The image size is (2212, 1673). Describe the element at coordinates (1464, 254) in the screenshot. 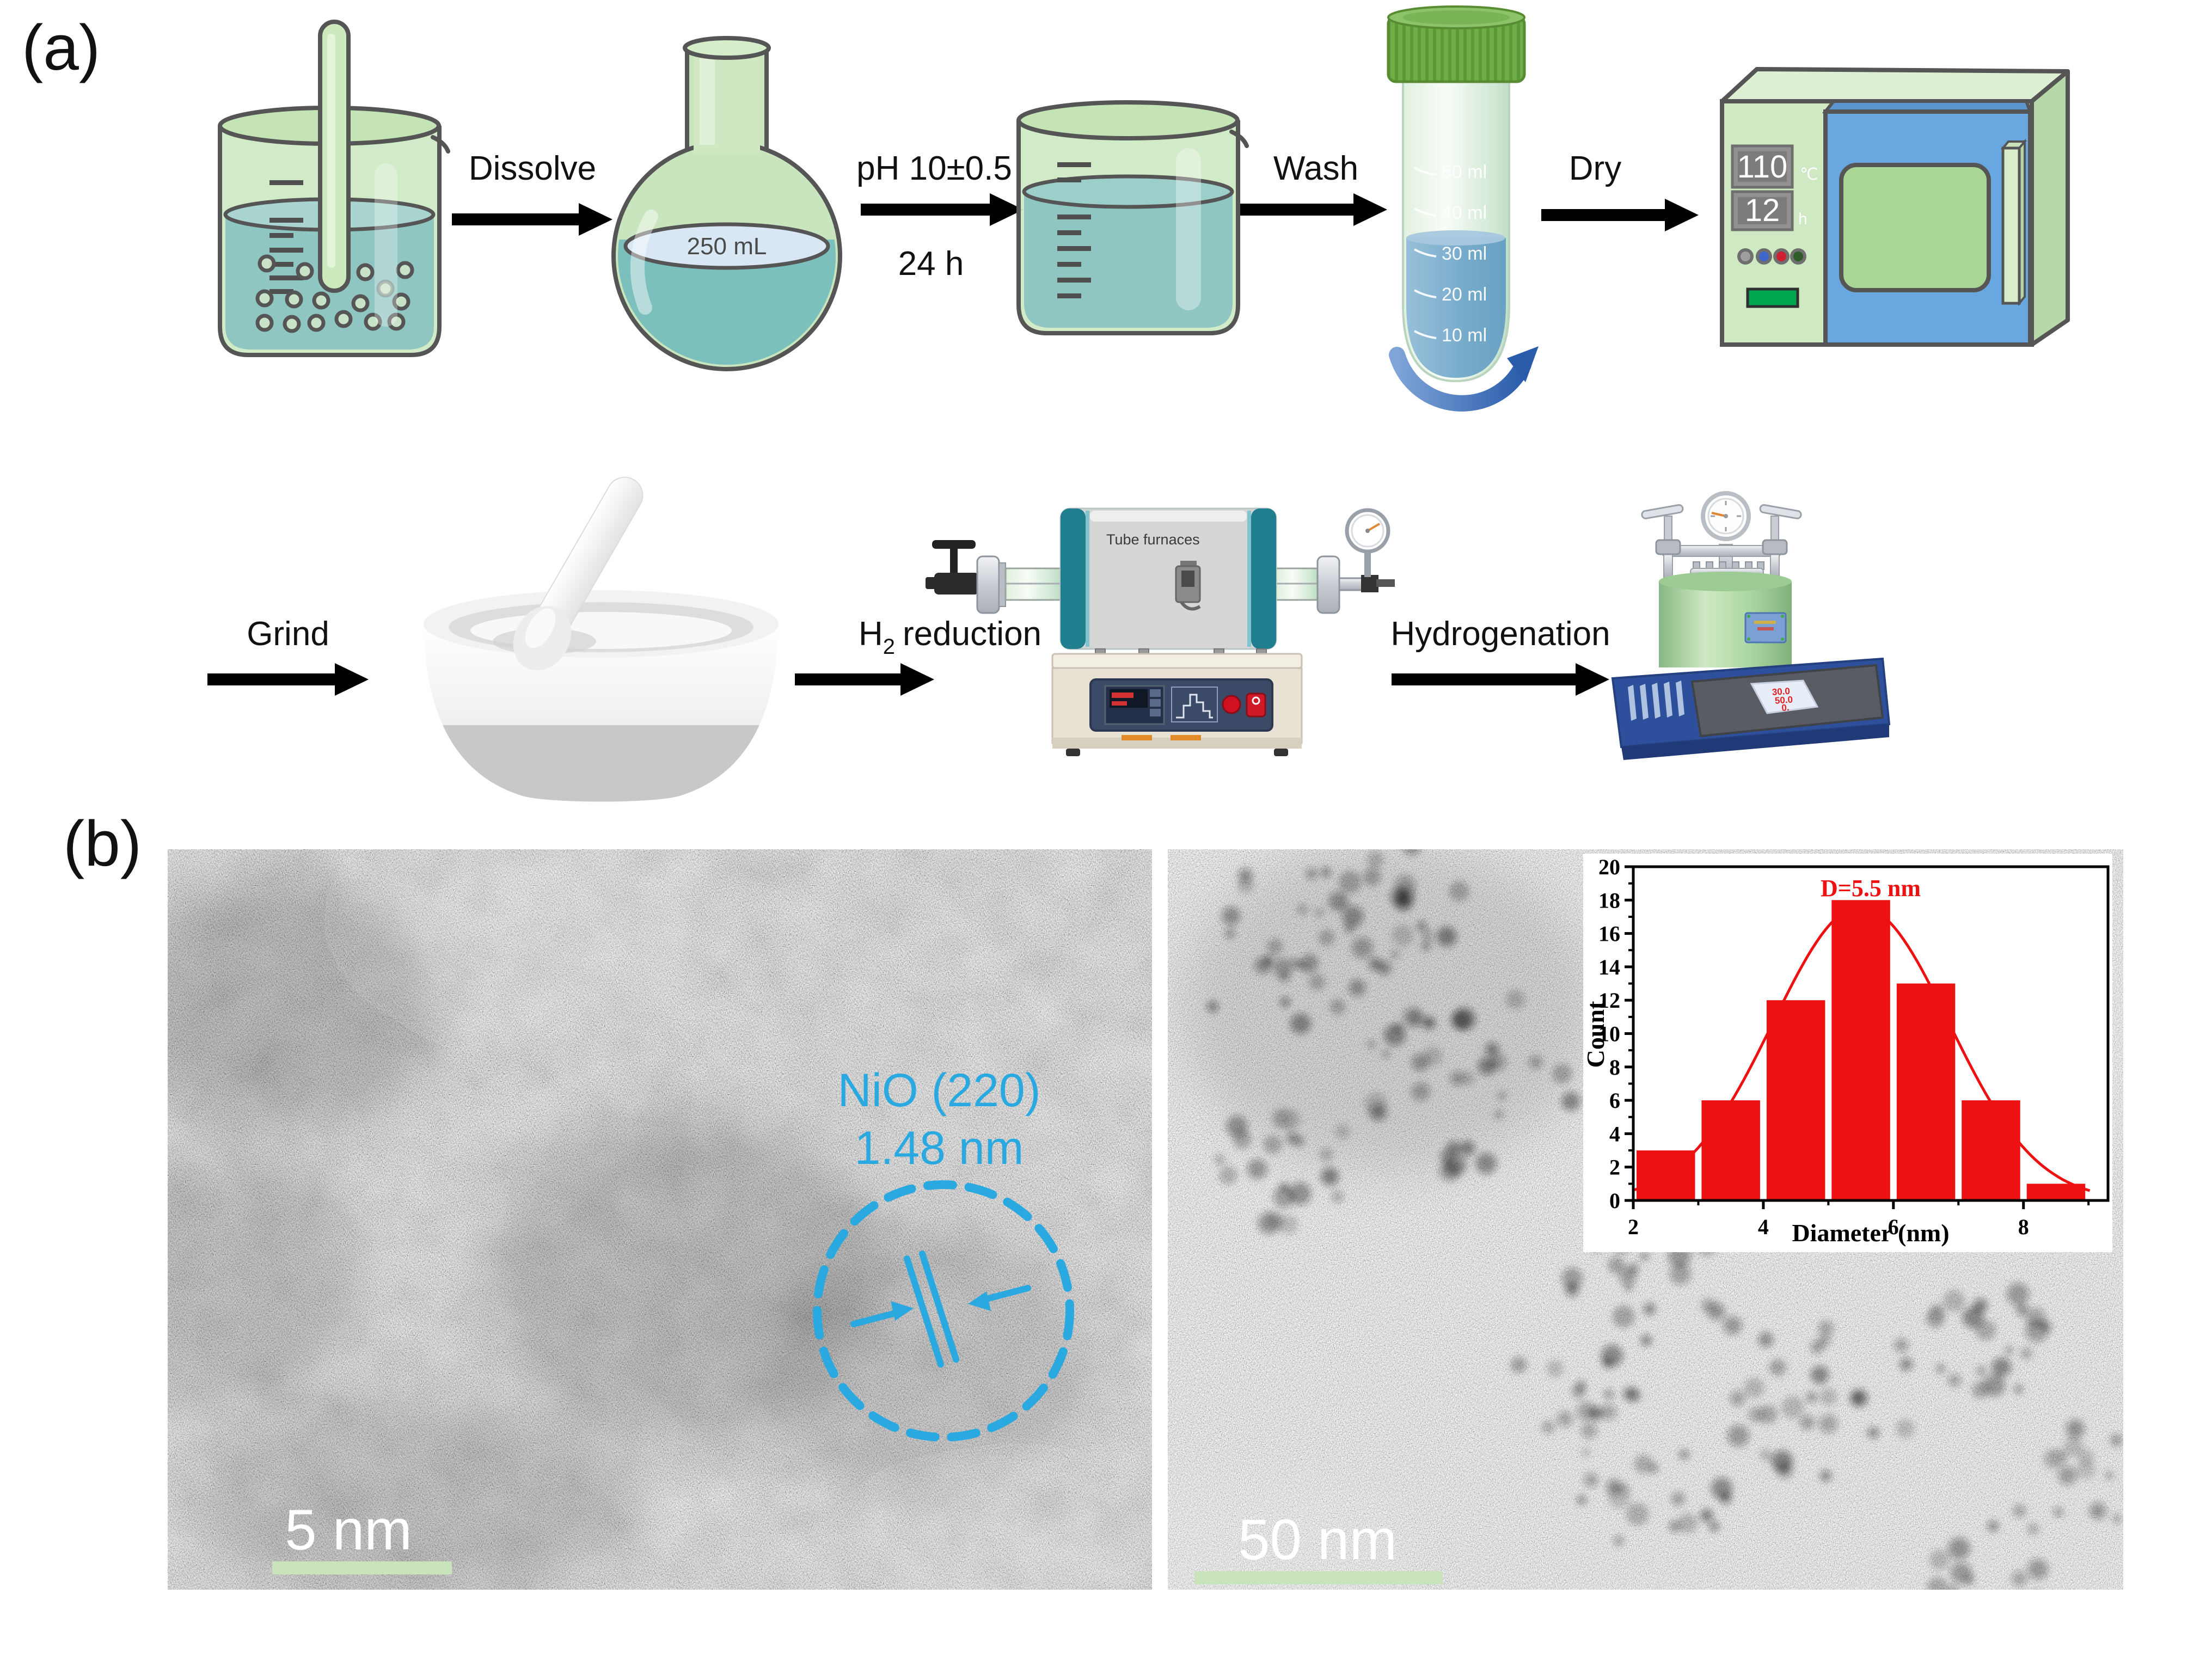

I see `tube-graduation-labels: 50 ml 40 ml 30 ml 20 ml 10 ml` at that location.